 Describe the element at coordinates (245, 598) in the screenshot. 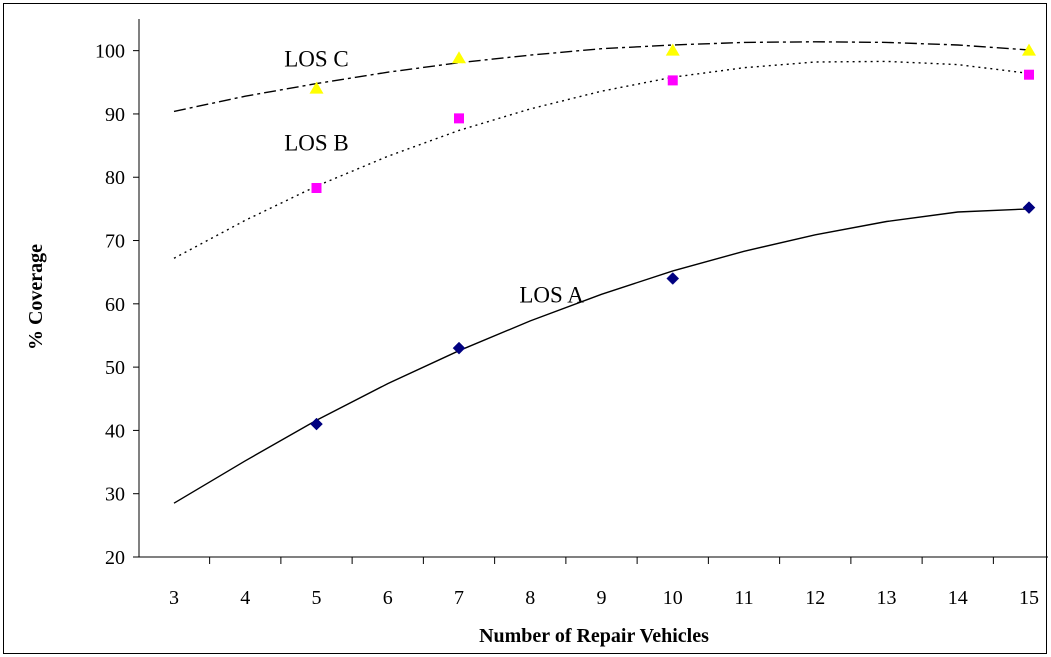

I see `x-tick-label: 4` at that location.